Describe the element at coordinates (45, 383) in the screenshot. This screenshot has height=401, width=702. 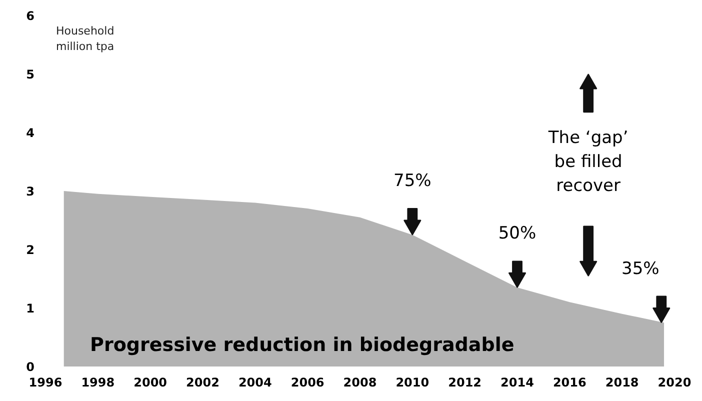
I see `x-tick-label: 1996` at that location.